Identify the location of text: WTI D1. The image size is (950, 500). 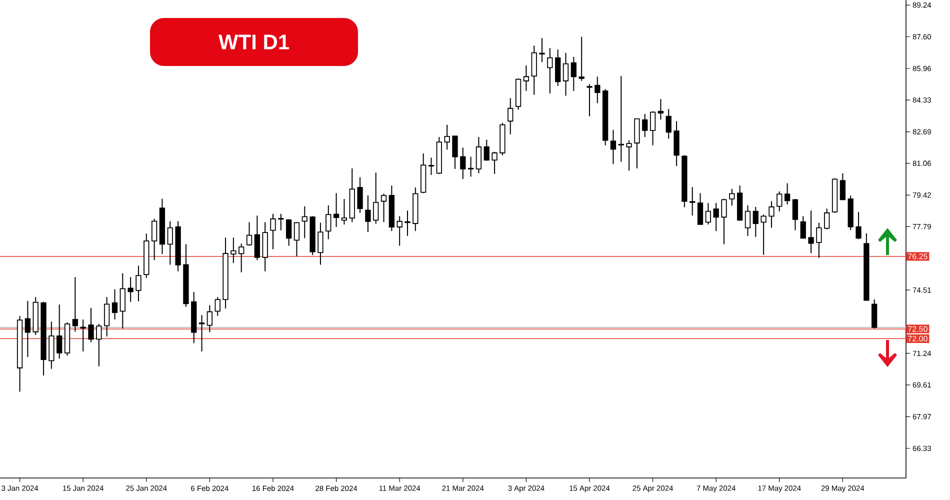
(253, 42).